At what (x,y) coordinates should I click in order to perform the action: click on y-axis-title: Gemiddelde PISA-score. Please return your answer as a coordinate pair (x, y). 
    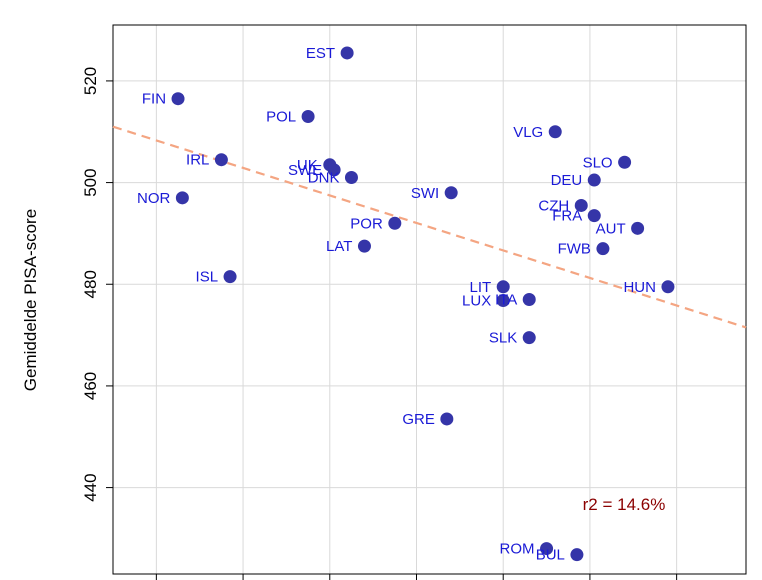
    Looking at the image, I should click on (30, 300).